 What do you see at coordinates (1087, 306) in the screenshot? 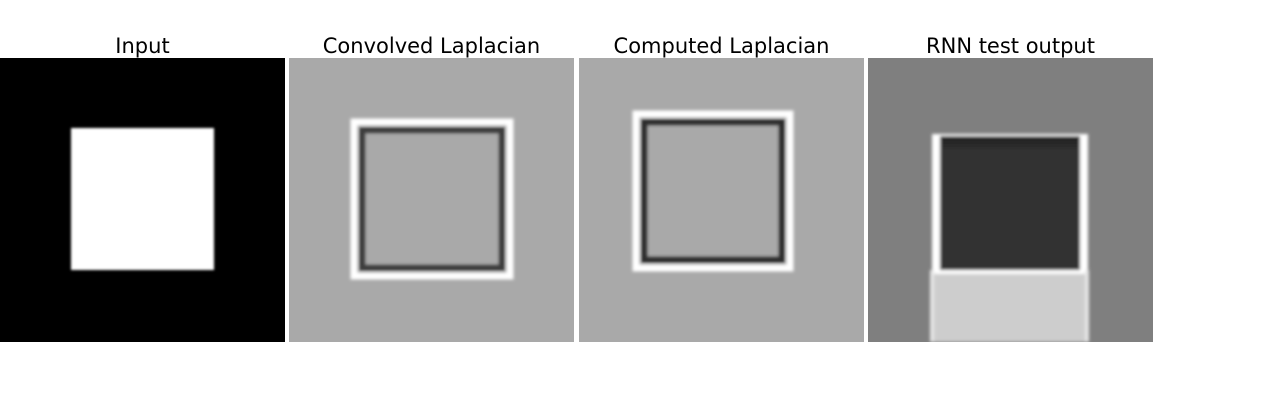
I see `rnn-right-trail` at bounding box center [1087, 306].